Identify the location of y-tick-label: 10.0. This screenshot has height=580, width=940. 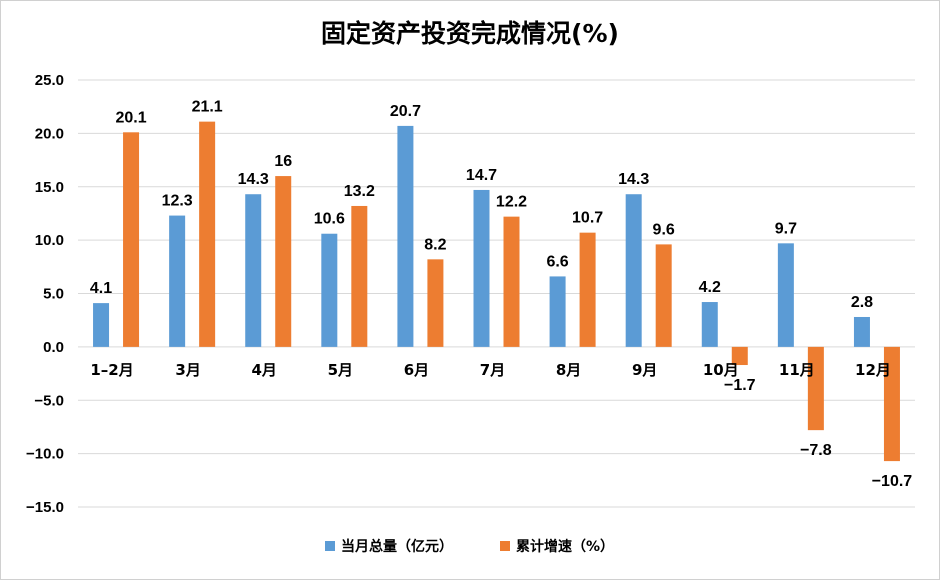
(49, 240).